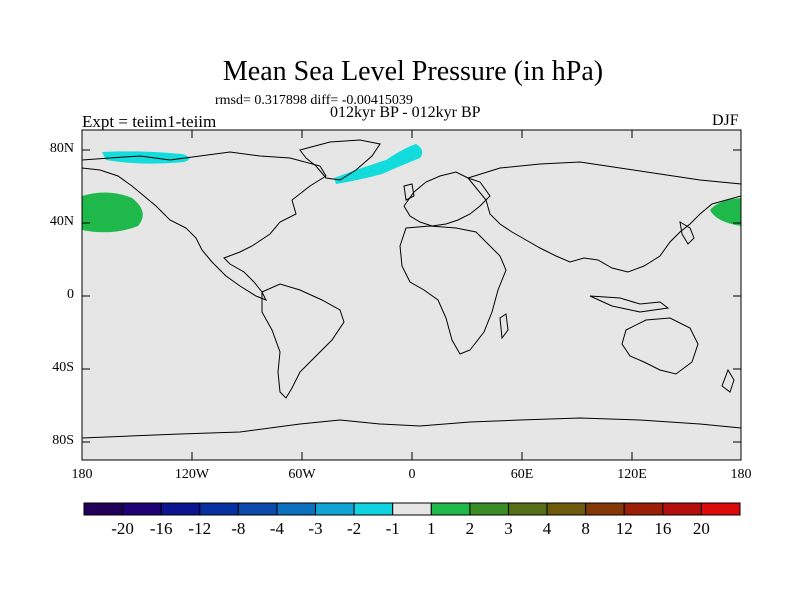 This screenshot has height=600, width=800. What do you see at coordinates (701, 528) in the screenshot?
I see `colorbar-label: 20` at bounding box center [701, 528].